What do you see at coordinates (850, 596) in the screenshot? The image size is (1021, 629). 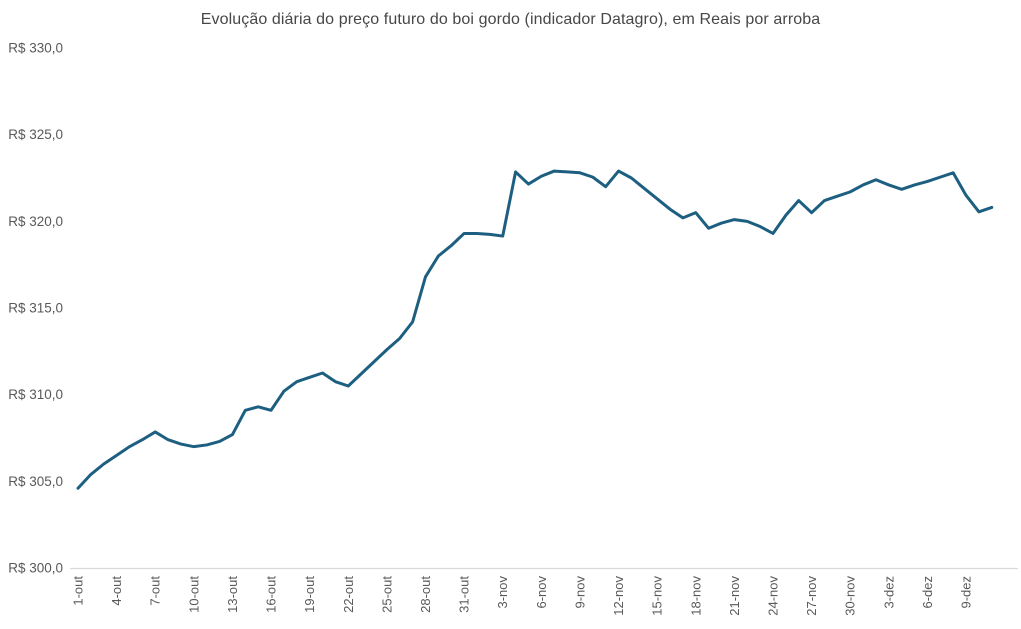 I see `x-axis-tick-label: 30-nov` at bounding box center [850, 596].